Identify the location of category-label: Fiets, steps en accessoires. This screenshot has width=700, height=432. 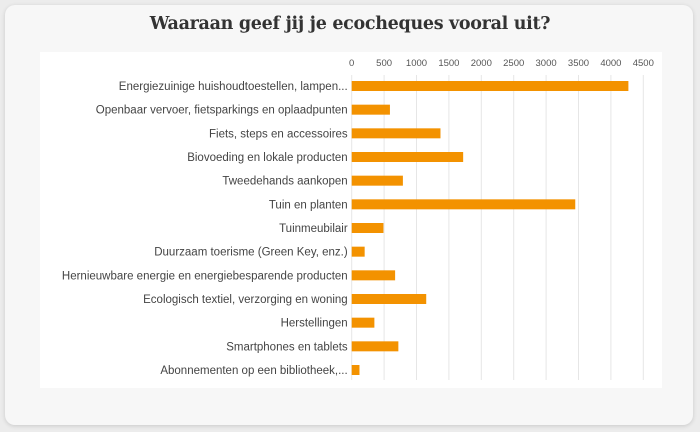
(278, 134).